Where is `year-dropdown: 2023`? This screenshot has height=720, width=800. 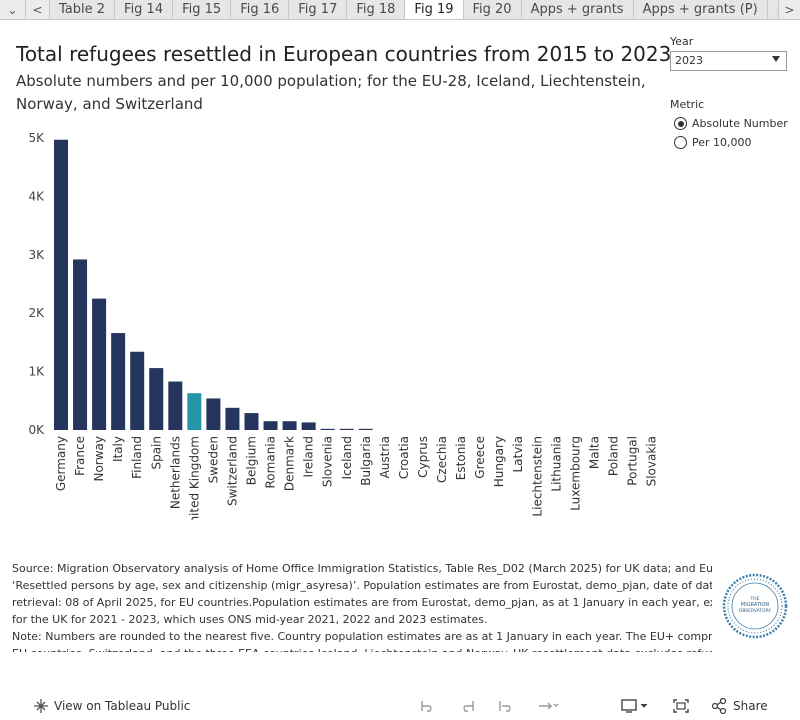 year-dropdown: 2023 is located at coordinates (728, 61).